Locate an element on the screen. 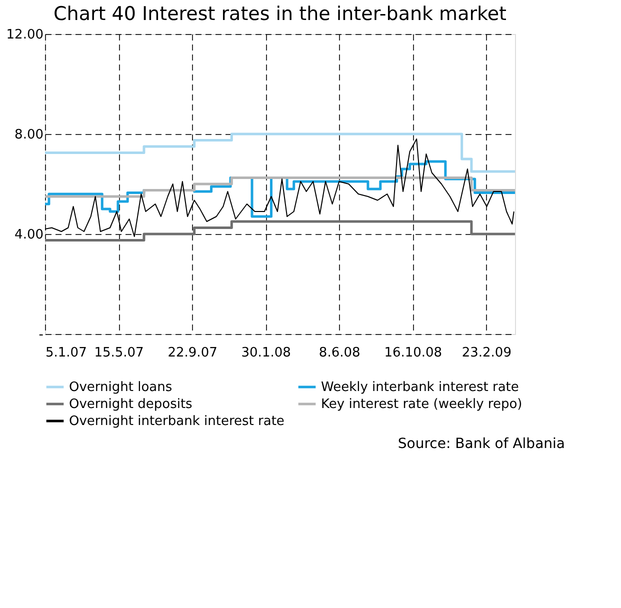  y-tick-label: 12.00 is located at coordinates (25, 35).